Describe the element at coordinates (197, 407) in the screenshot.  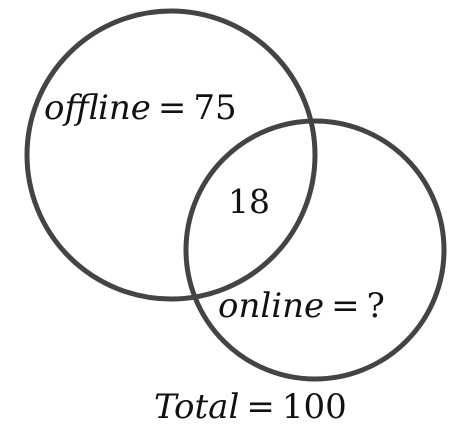
I see `total-name: Total` at that location.